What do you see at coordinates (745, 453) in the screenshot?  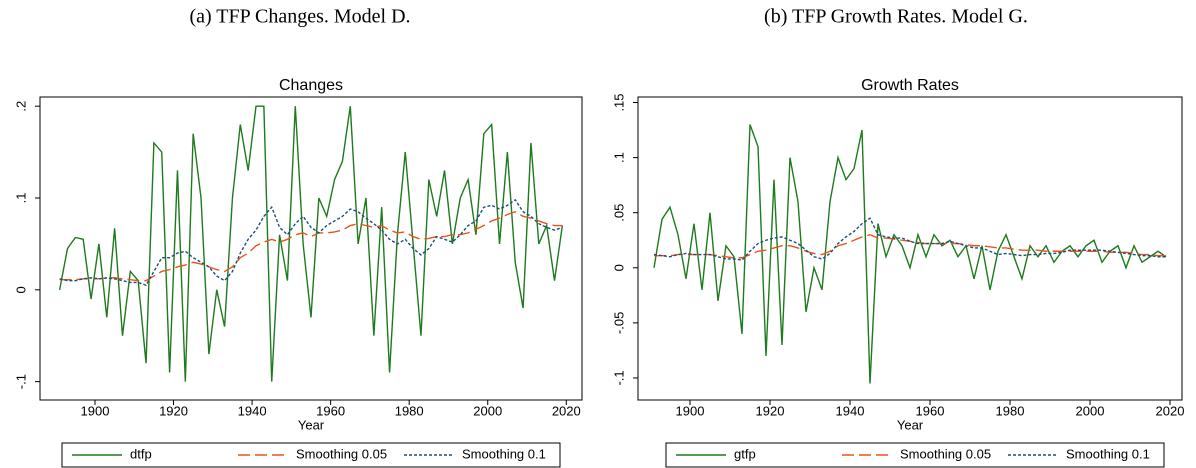 I see `legend-label: gtfp` at bounding box center [745, 453].